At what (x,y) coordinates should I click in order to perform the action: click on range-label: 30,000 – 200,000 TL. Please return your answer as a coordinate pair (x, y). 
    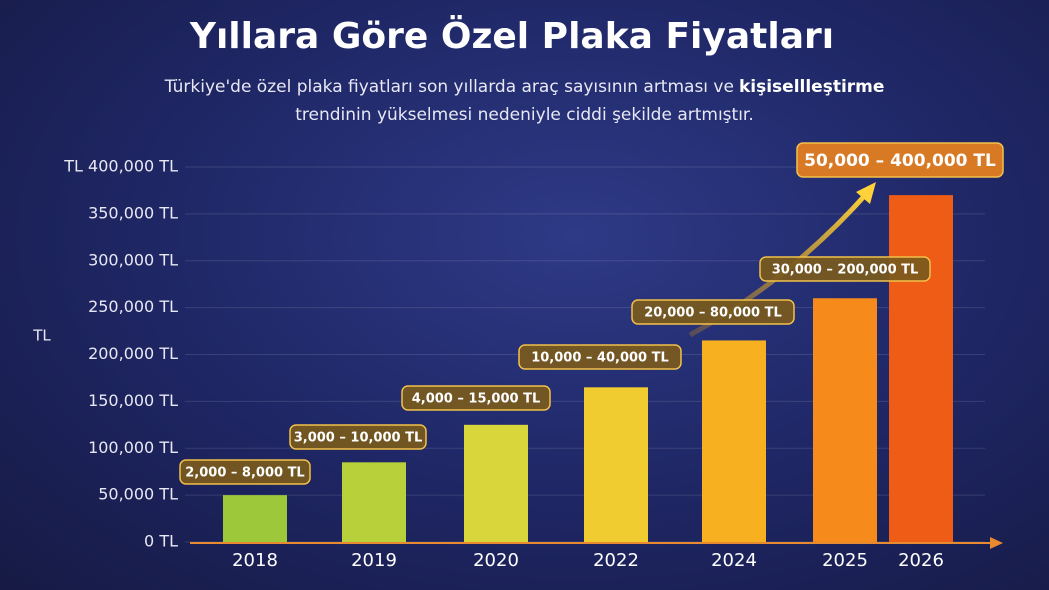
    Looking at the image, I should click on (845, 270).